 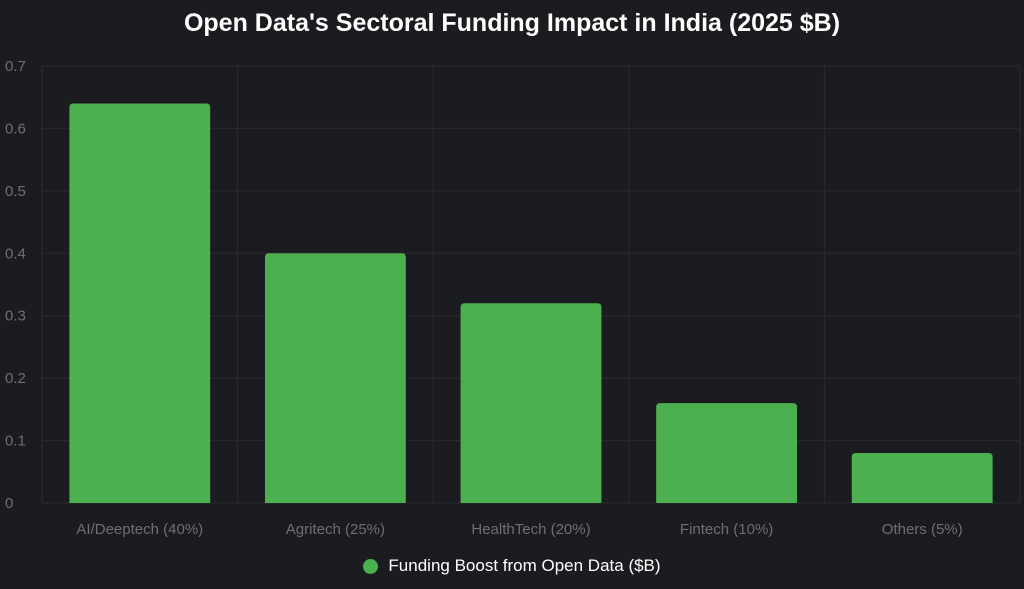 I want to click on chart-legend: Funding Boost from Open Data ($B), so click(x=512, y=566).